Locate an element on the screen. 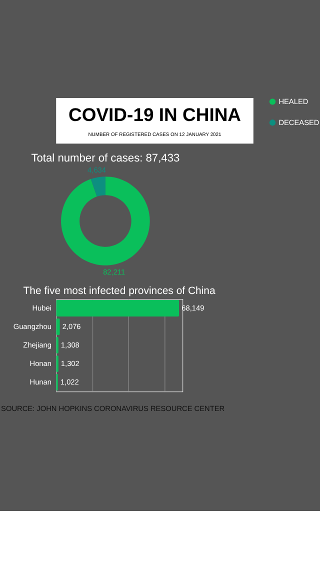  bar is located at coordinates (118, 308).